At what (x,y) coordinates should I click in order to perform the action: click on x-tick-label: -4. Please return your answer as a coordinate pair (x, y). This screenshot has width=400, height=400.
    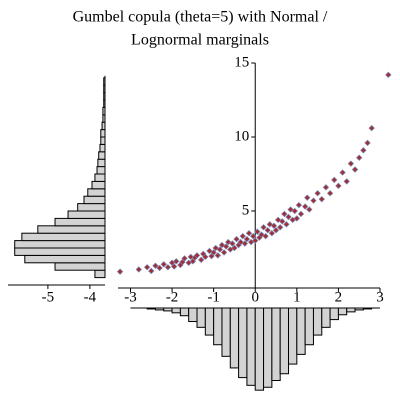
    Looking at the image, I should click on (90, 297).